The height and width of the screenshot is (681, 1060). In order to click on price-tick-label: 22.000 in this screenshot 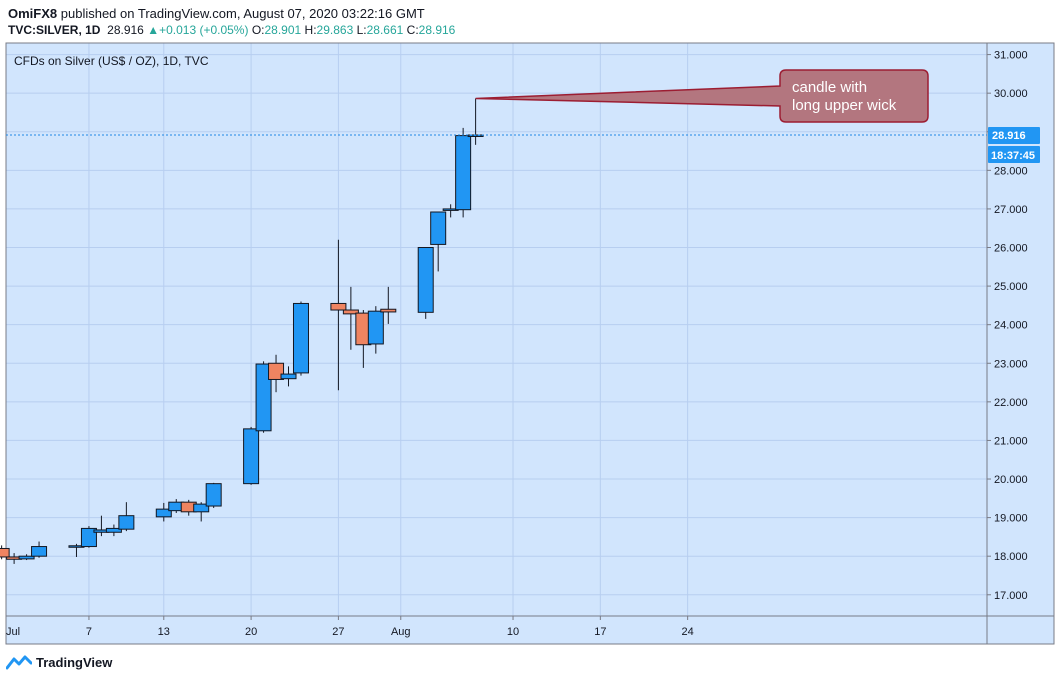, I will do `click(1011, 403)`.